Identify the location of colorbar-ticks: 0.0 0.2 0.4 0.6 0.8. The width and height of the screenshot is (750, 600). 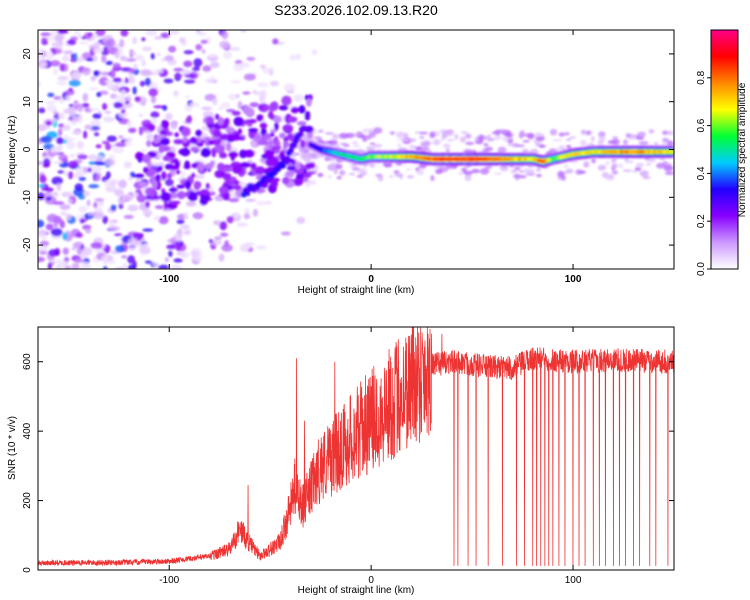
(703, 173).